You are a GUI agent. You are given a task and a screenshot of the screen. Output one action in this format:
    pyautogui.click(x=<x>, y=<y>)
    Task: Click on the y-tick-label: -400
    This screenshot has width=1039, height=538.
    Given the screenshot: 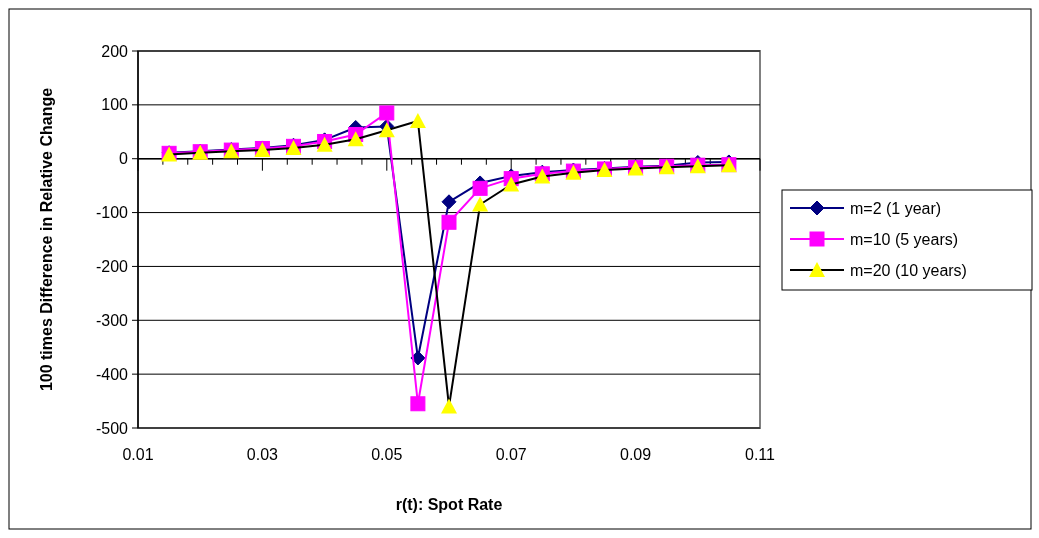 What is the action you would take?
    pyautogui.click(x=112, y=374)
    